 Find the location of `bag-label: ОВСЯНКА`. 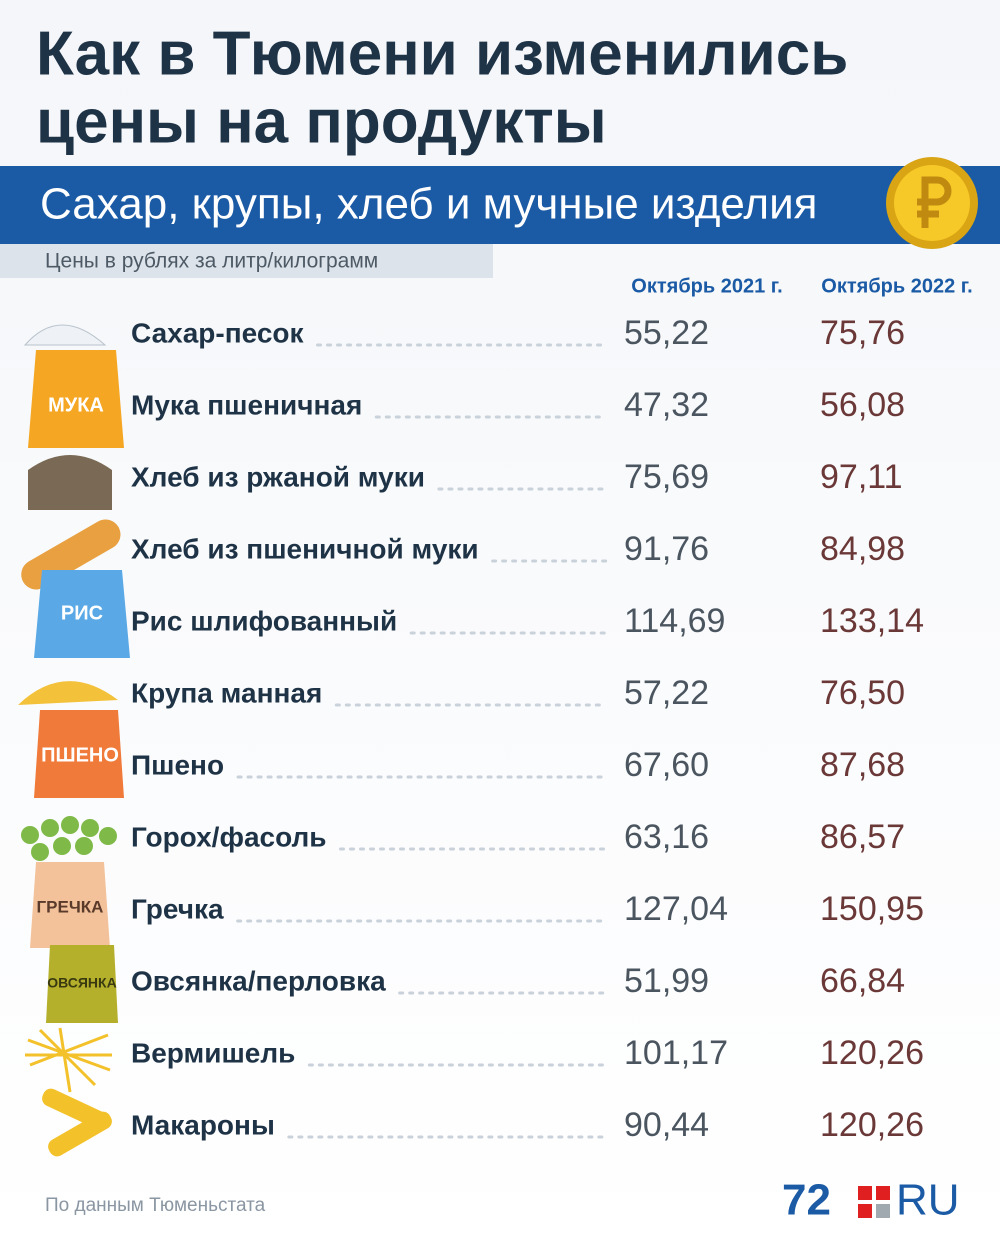

bag-label: ОВСЯНКА is located at coordinates (81, 983).